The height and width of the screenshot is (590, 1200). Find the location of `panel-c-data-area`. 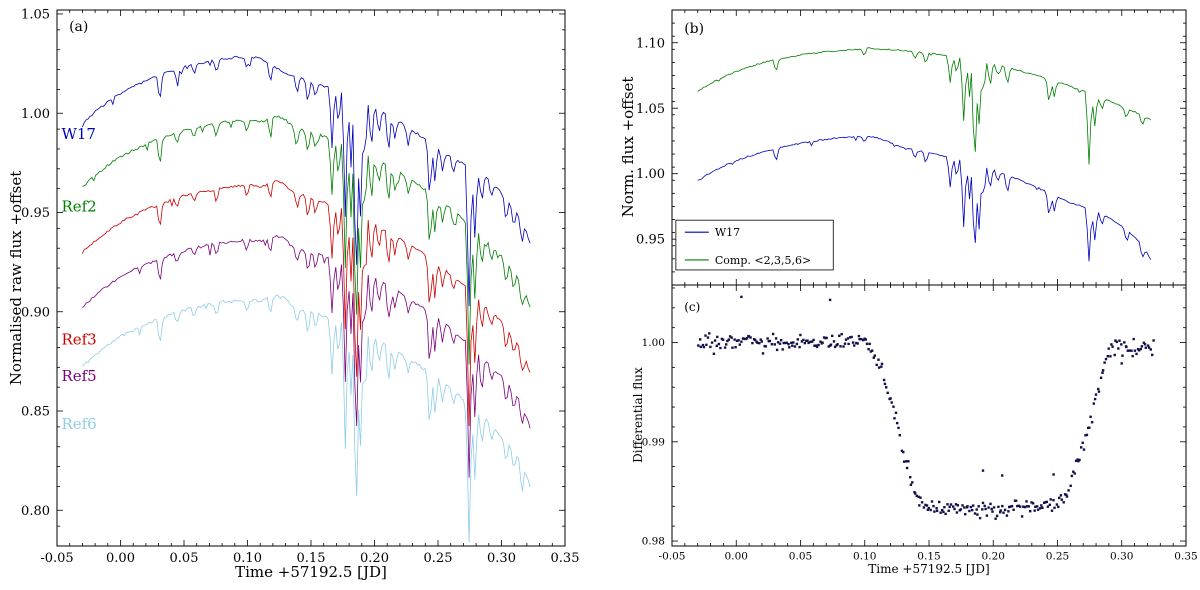

panel-c-data-area is located at coordinates (926, 407).